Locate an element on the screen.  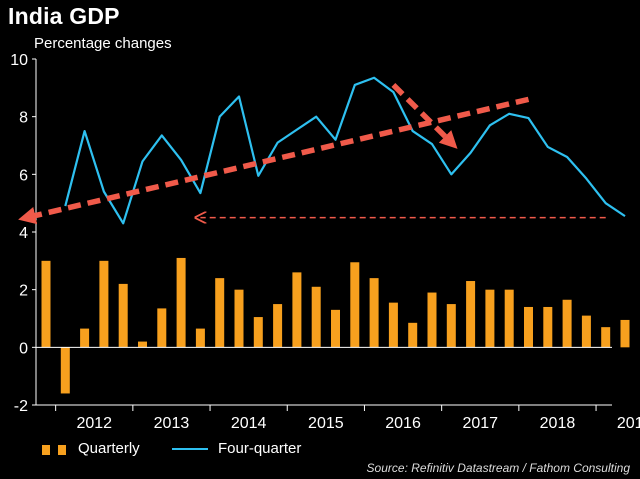
legend-label-four-quarter: Four-quarter is located at coordinates (260, 448).